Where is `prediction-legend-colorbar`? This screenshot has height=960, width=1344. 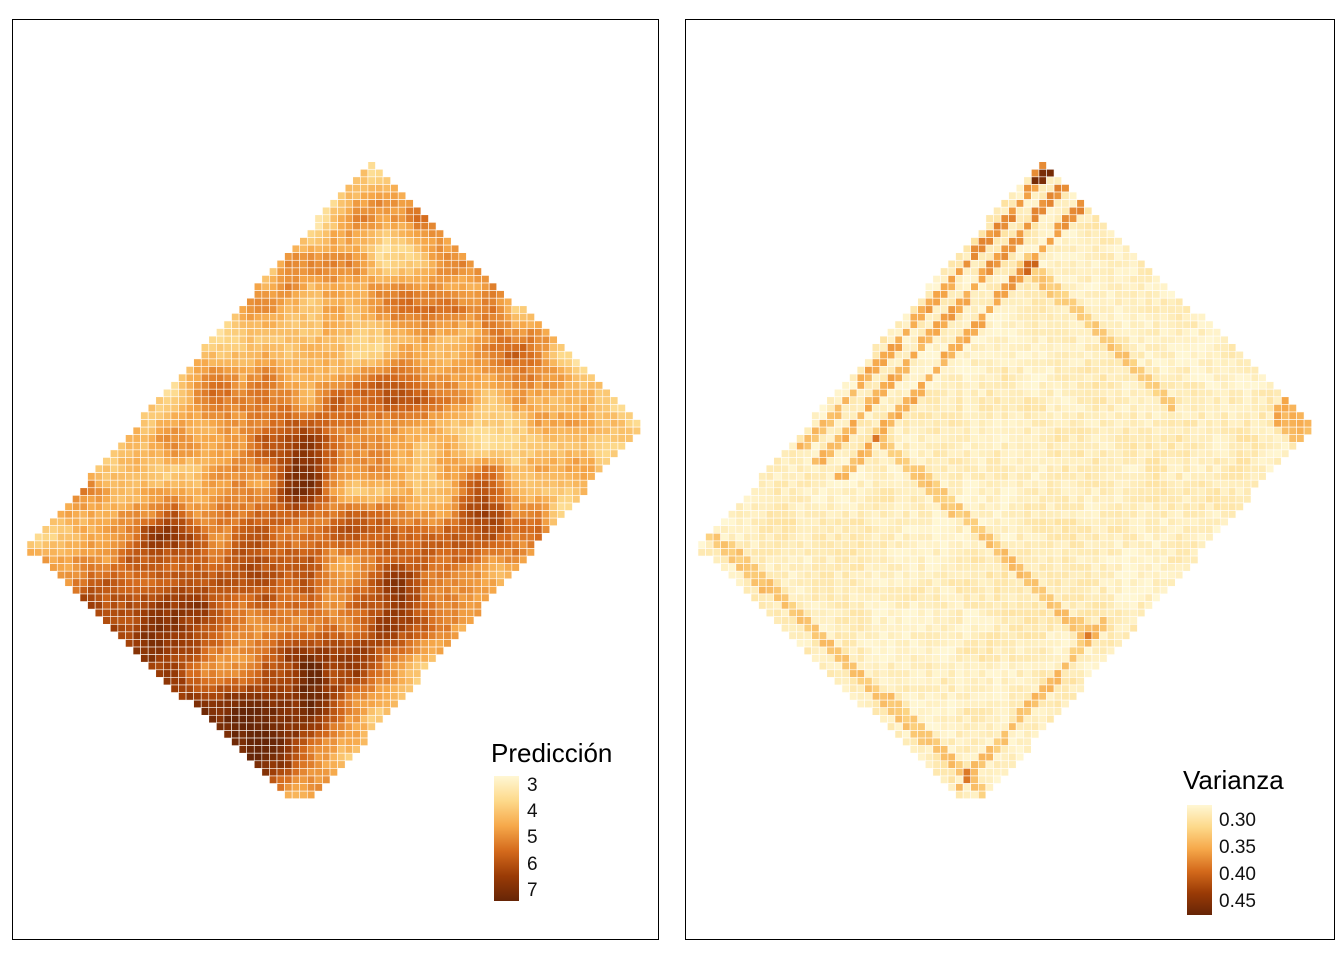 prediction-legend-colorbar is located at coordinates (506, 838).